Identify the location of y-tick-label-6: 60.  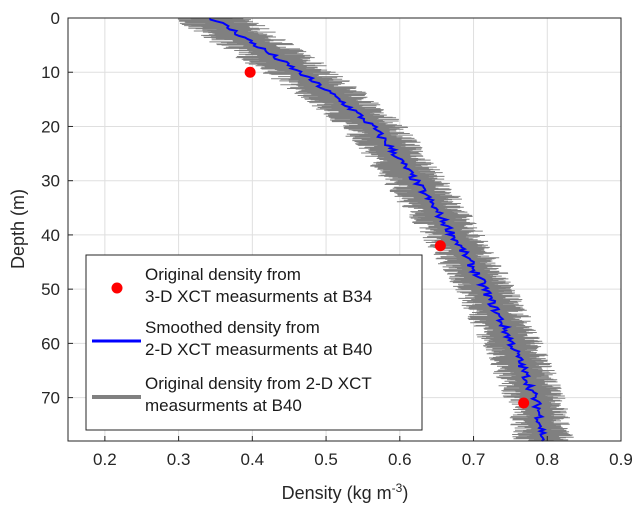
(50, 343).